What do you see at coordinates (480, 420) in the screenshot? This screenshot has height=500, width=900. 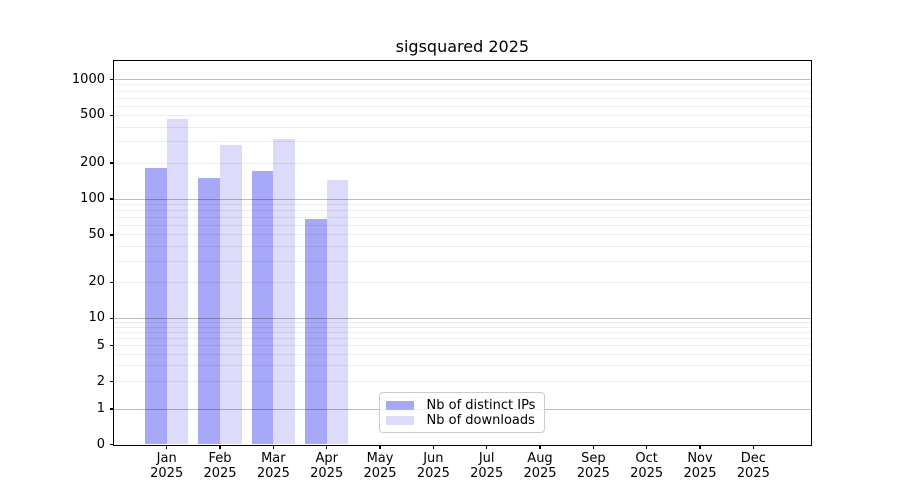 I see `legend-label-downloads: Nb of downloads` at bounding box center [480, 420].